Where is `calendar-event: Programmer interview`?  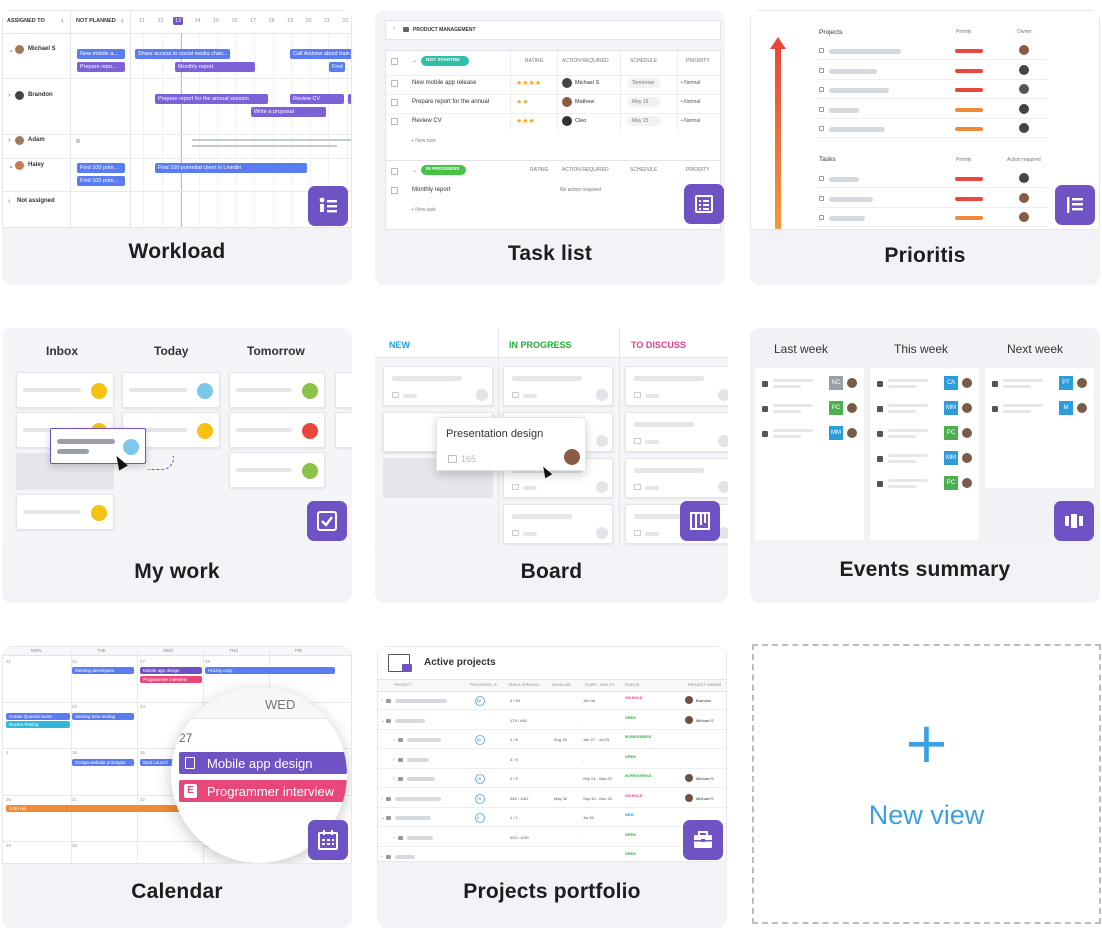
calendar-event: Programmer interview is located at coordinates (171, 679).